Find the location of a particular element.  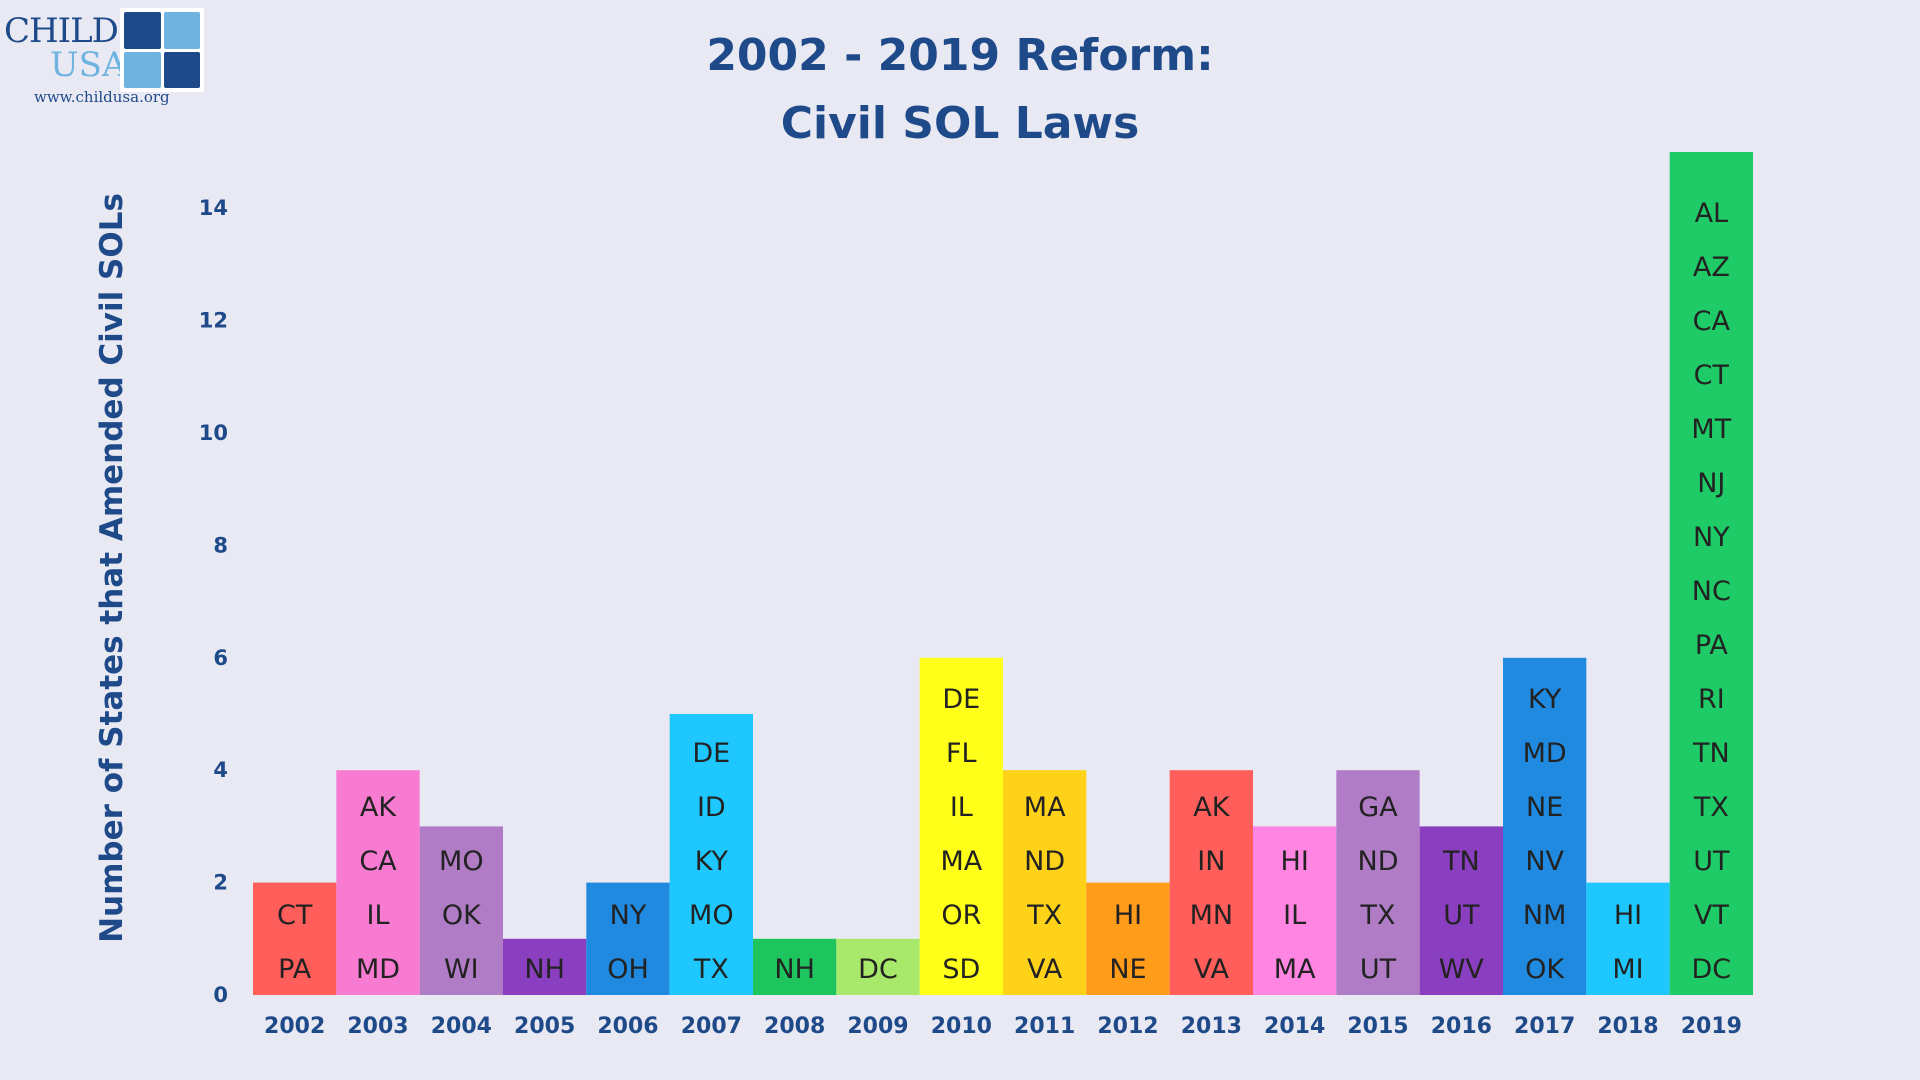

y-tick-label: 14 is located at coordinates (213, 208).